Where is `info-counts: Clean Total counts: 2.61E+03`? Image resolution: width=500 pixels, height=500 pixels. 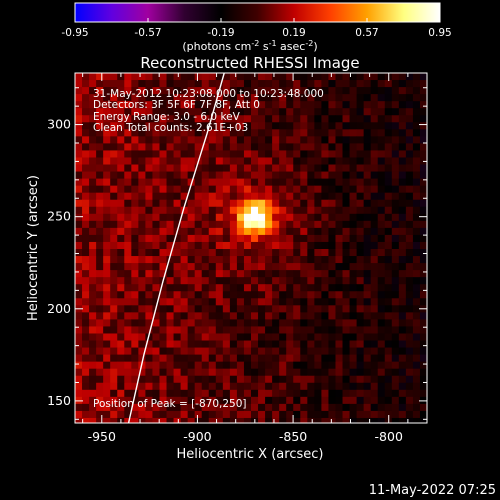
info-counts: Clean Total counts: 2.61E+03 is located at coordinates (170, 128).